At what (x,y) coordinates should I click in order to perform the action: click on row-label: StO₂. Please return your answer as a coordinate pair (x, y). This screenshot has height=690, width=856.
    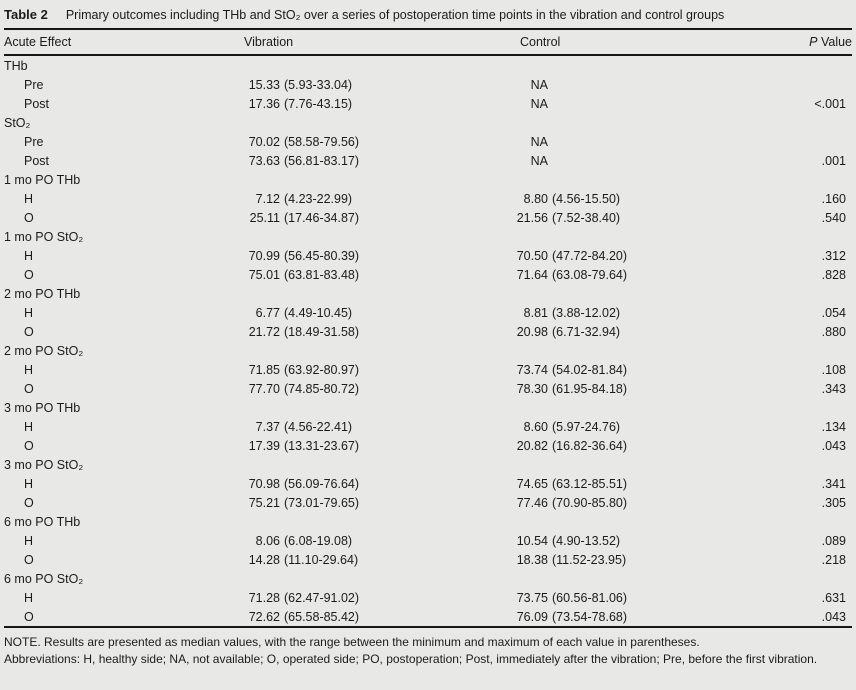
    Looking at the image, I should click on (17, 122).